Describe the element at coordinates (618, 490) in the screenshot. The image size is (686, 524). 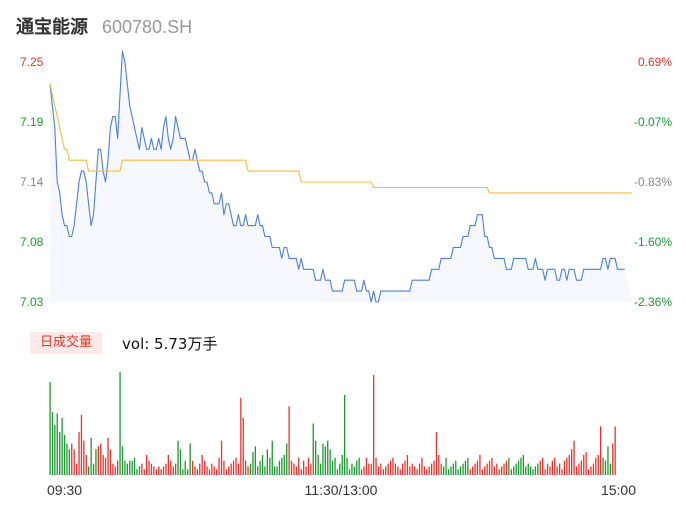
I see `time-tick-label: 15:00` at that location.